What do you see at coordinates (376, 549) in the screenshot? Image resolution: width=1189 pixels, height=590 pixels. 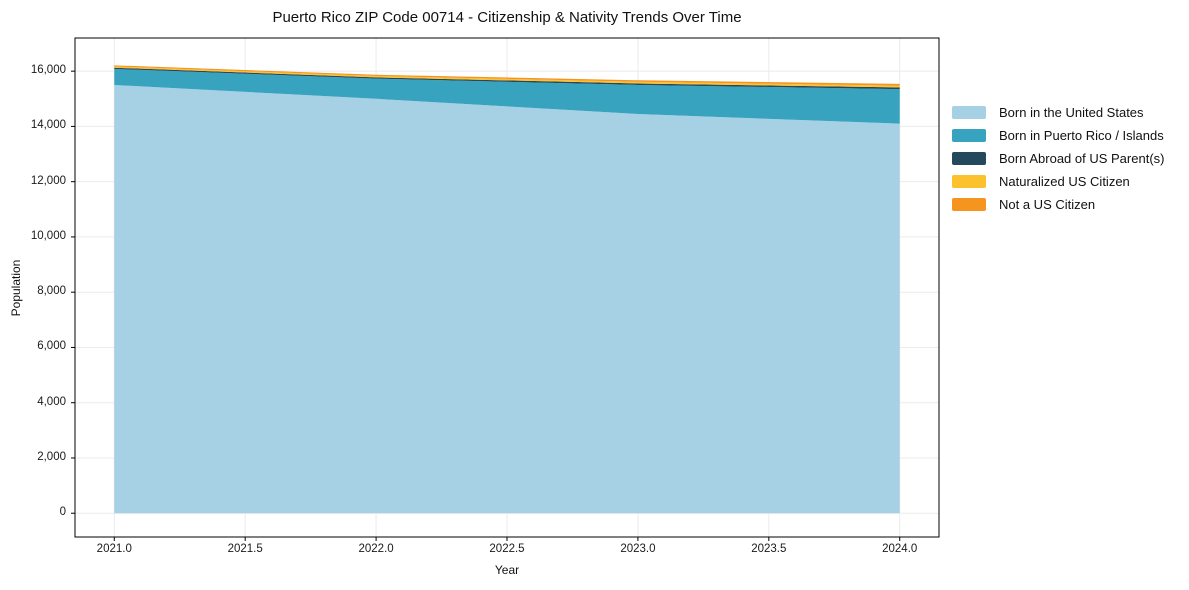 I see `x-tick-label: 2022.0` at bounding box center [376, 549].